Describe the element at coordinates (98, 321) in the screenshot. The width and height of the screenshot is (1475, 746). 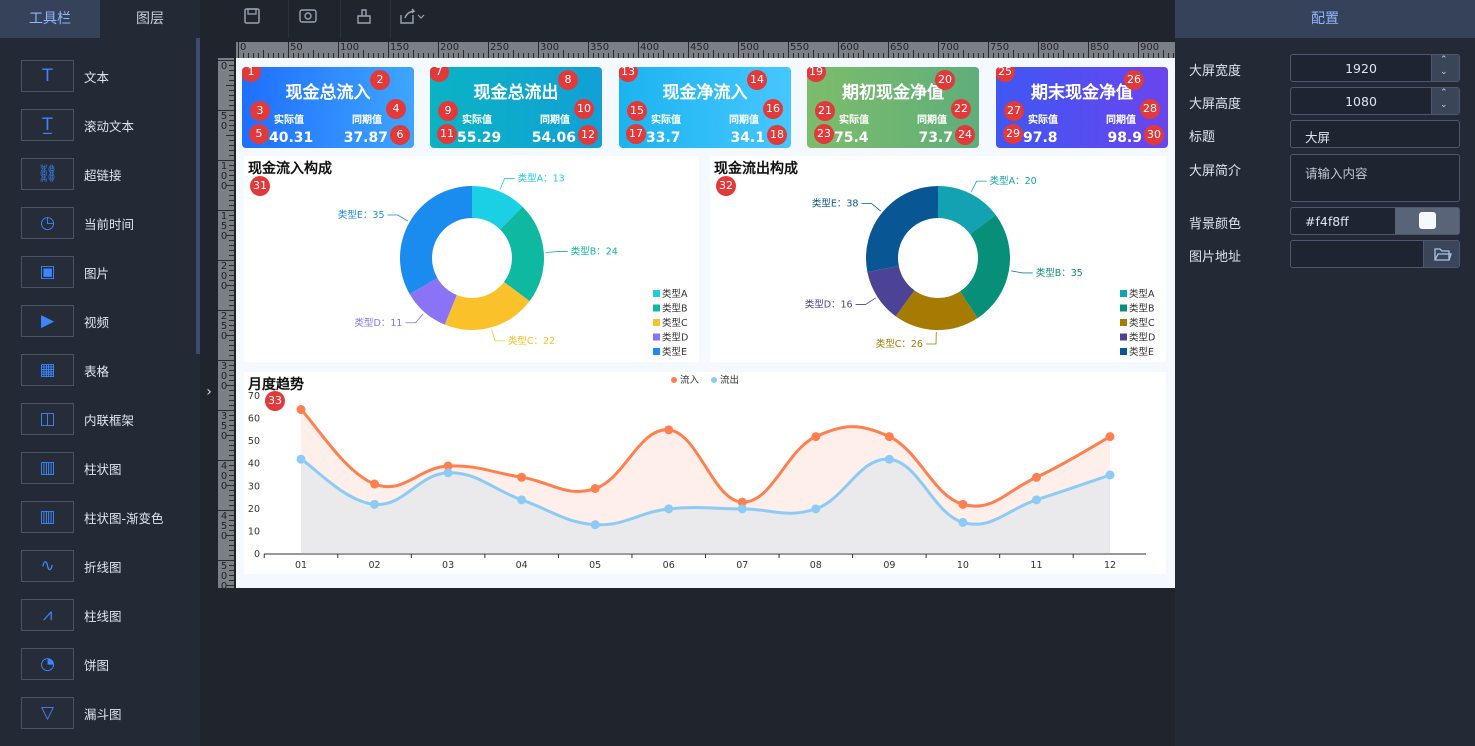
I see `tool-item: ▶ 视频` at that location.